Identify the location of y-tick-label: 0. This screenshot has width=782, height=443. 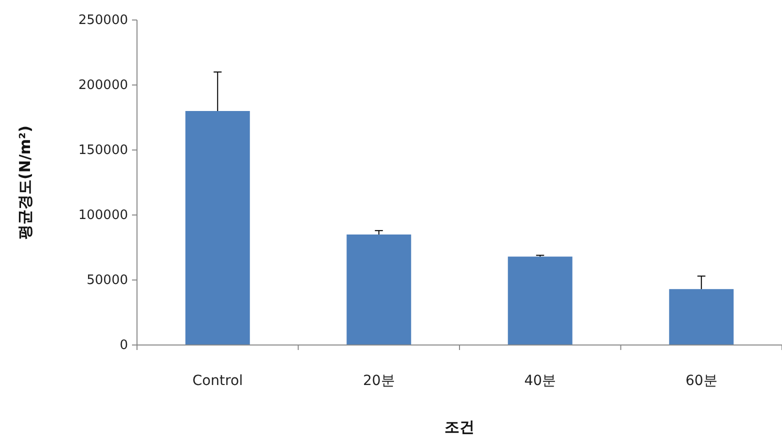
(124, 345).